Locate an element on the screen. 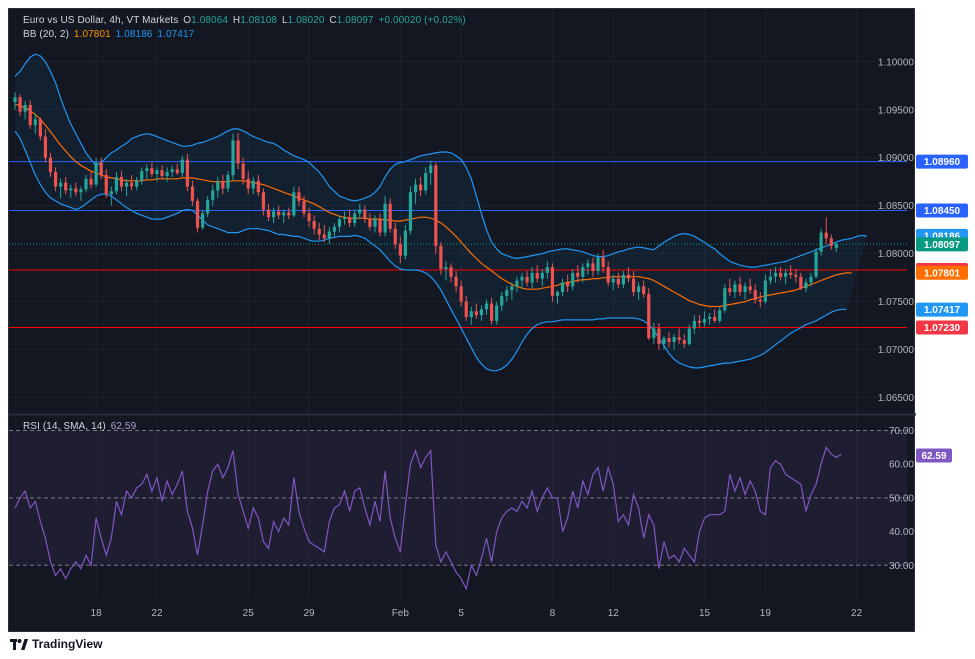 The height and width of the screenshot is (659, 975). x-tick-label: 15 is located at coordinates (705, 613).